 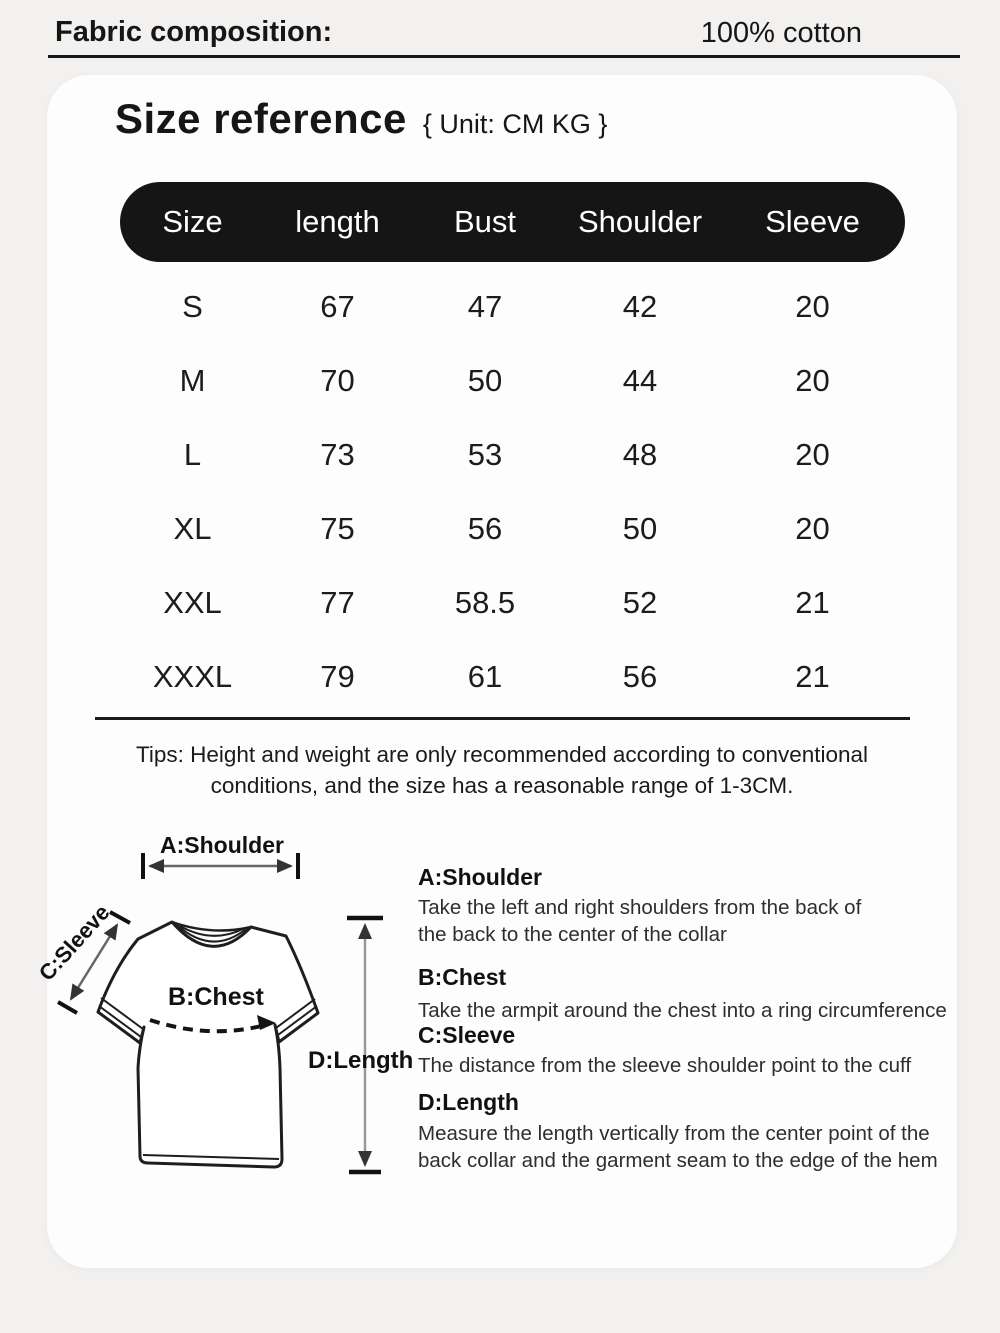 What do you see at coordinates (93, 962) in the screenshot?
I see `sleeve-arrow-icon` at bounding box center [93, 962].